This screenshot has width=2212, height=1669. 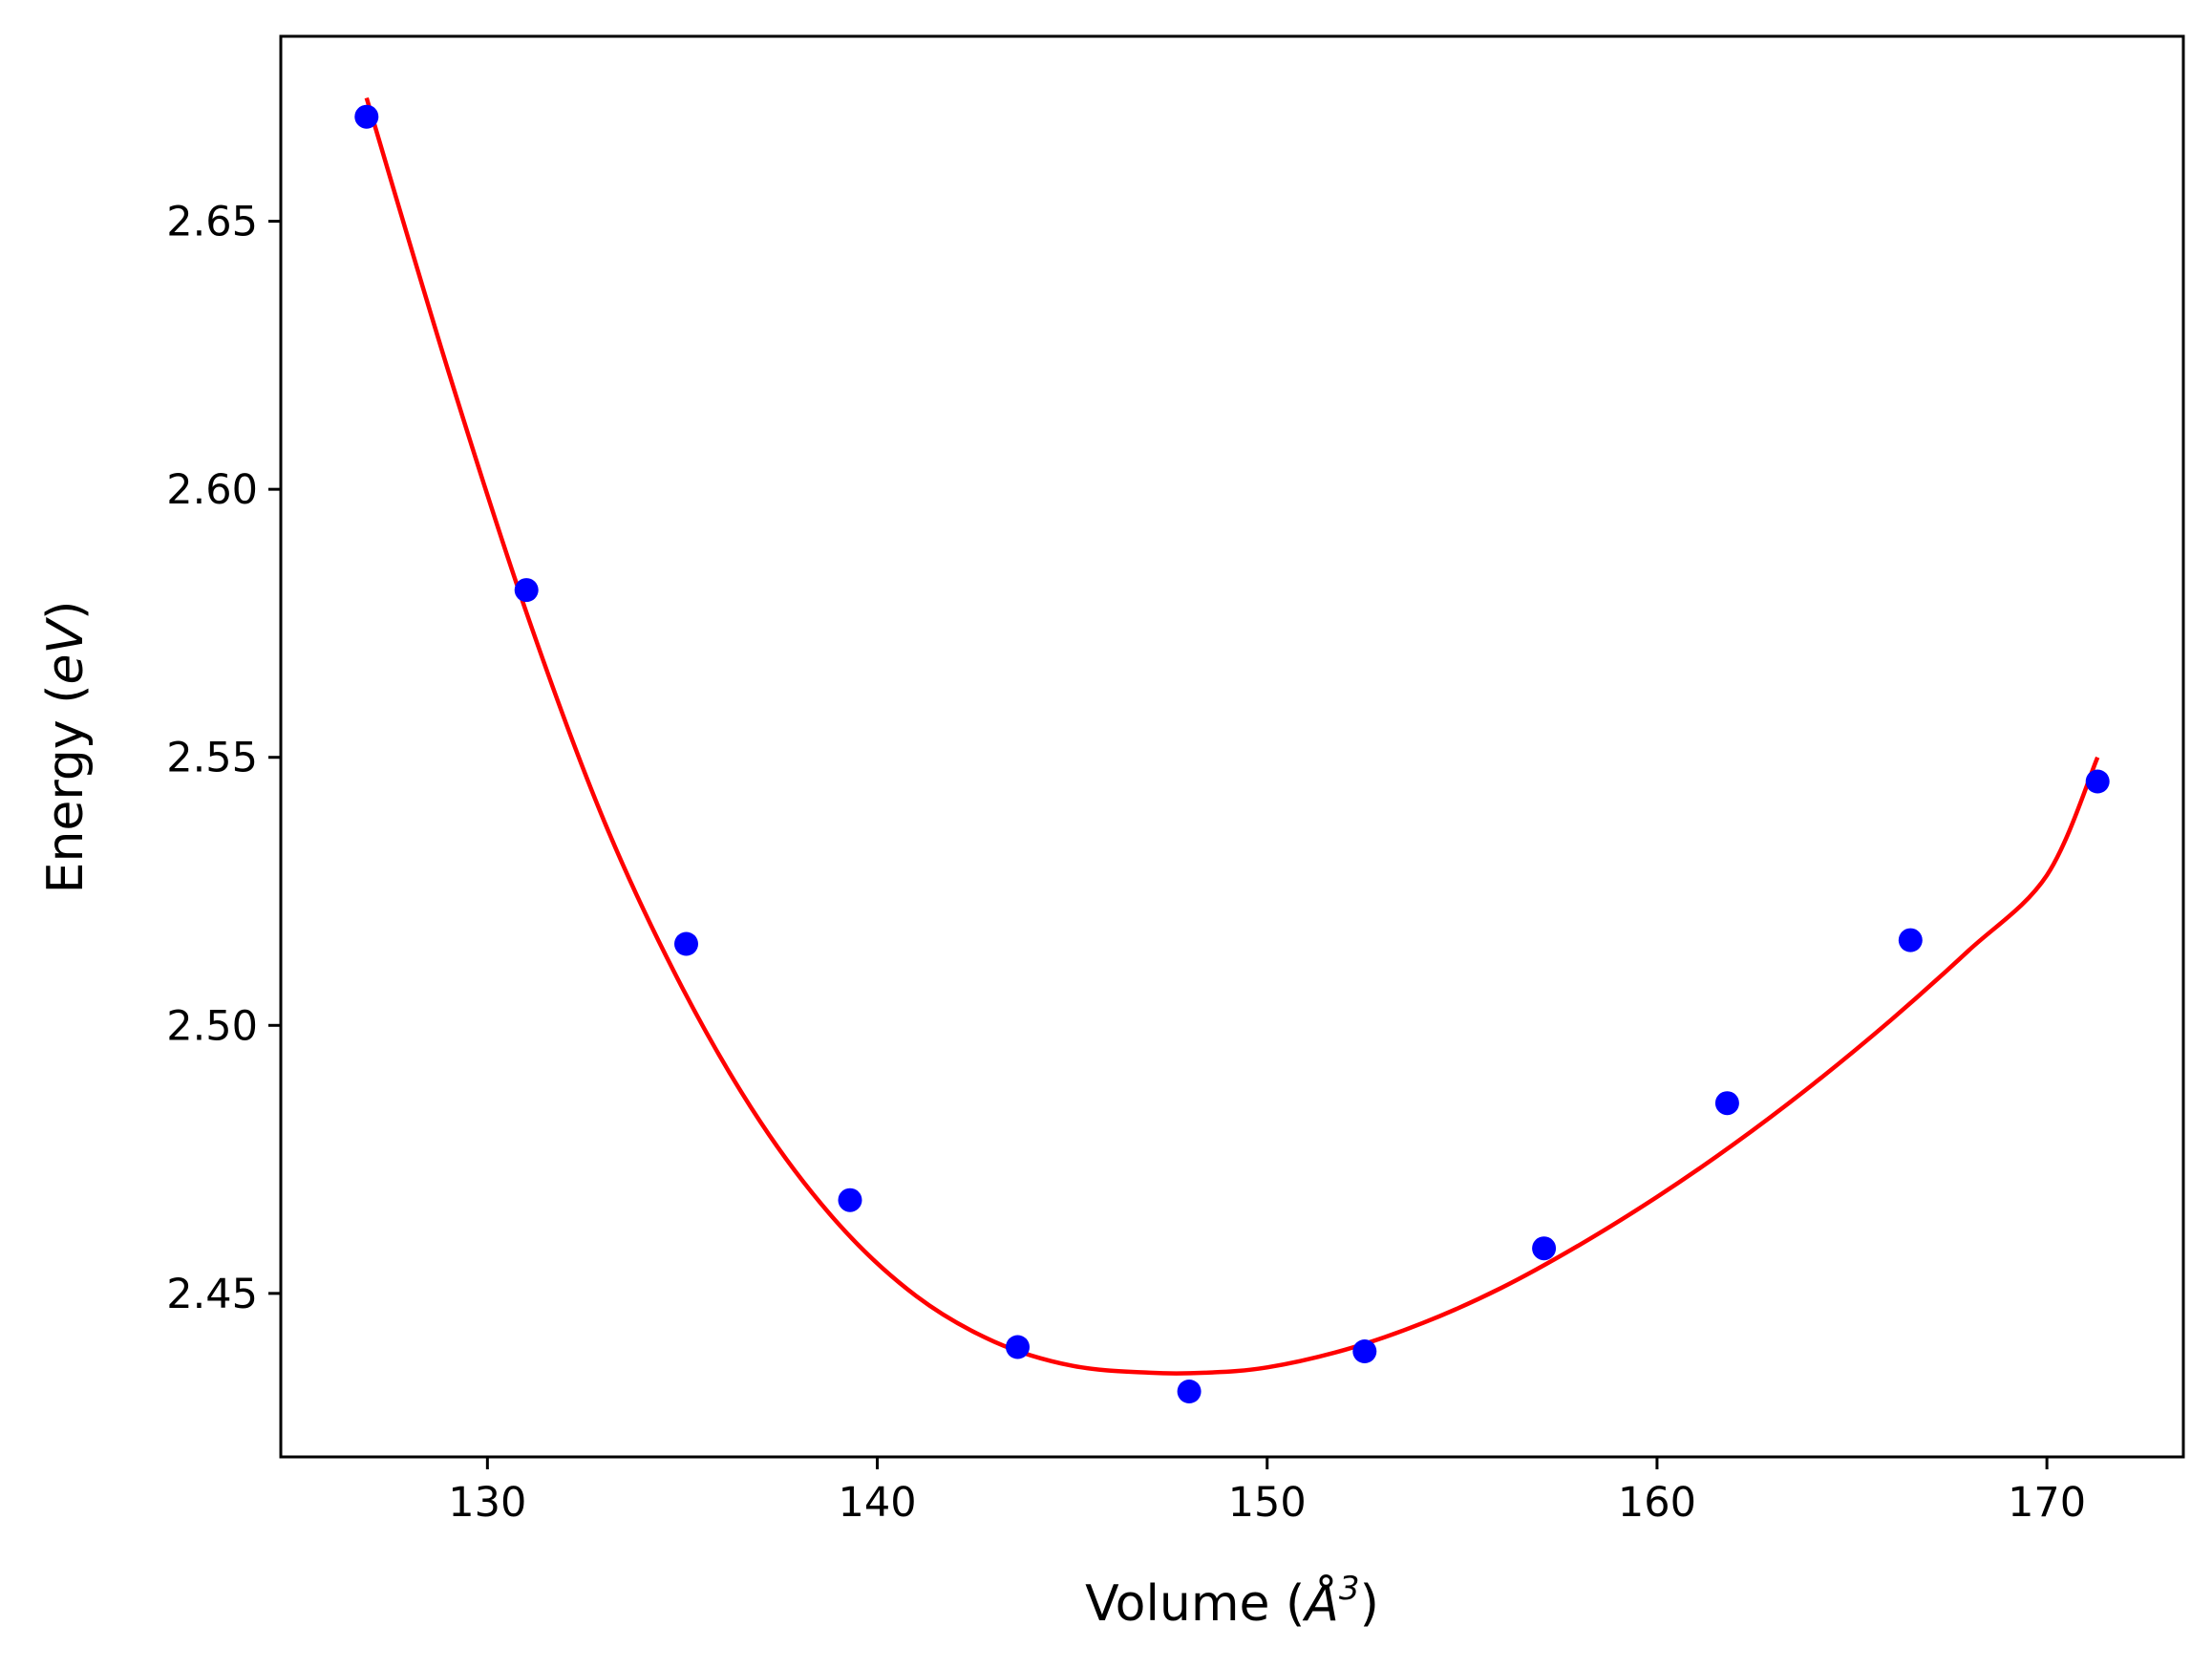 I want to click on x-tick-label: 160, so click(x=1657, y=1503).